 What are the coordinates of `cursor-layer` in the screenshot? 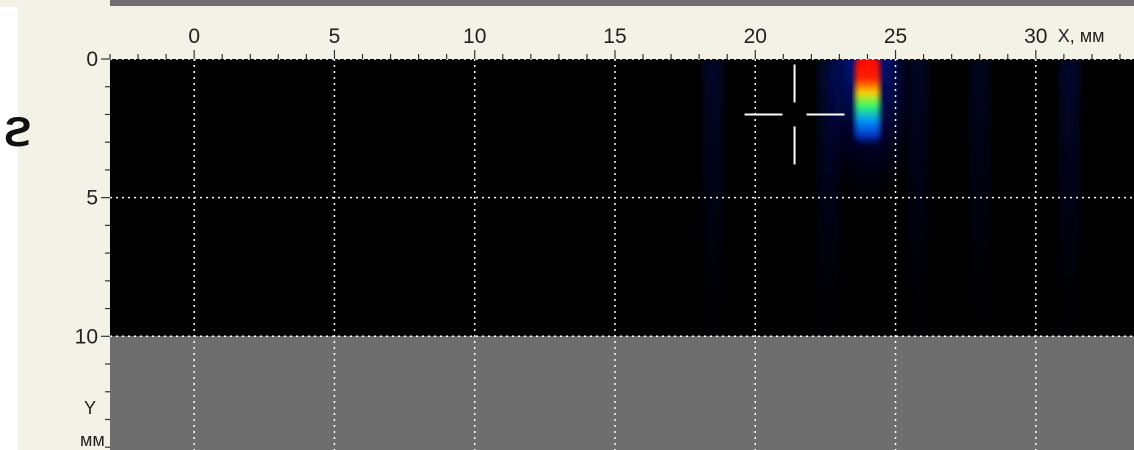 It's located at (794, 114).